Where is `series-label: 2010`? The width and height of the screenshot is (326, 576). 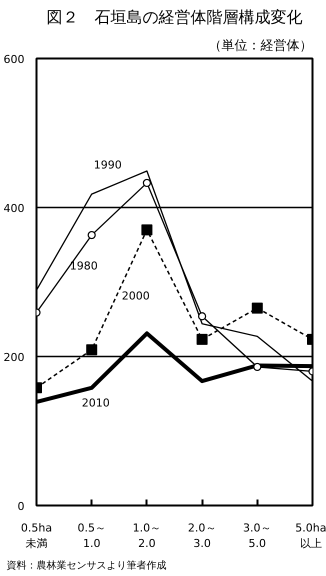
series-label: 2010 is located at coordinates (96, 403).